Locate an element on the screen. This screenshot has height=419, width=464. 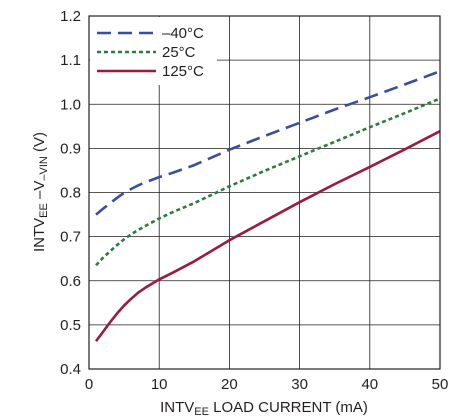
y-tick-label: 0.4 is located at coordinates (70, 369).